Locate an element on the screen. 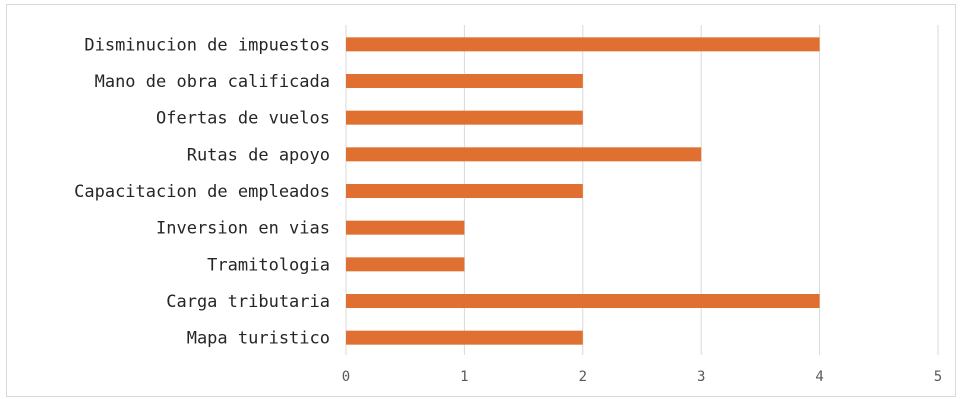  x-axis-tick-labels: 0 1 2 3 4 5 is located at coordinates (642, 377).